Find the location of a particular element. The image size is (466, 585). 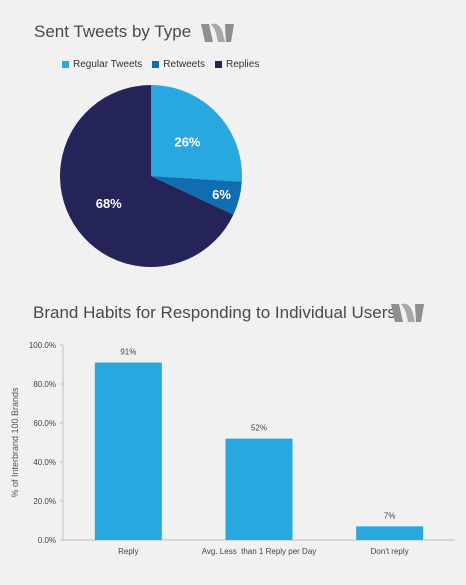

y-tick-label: 0.0% is located at coordinates (47, 540).